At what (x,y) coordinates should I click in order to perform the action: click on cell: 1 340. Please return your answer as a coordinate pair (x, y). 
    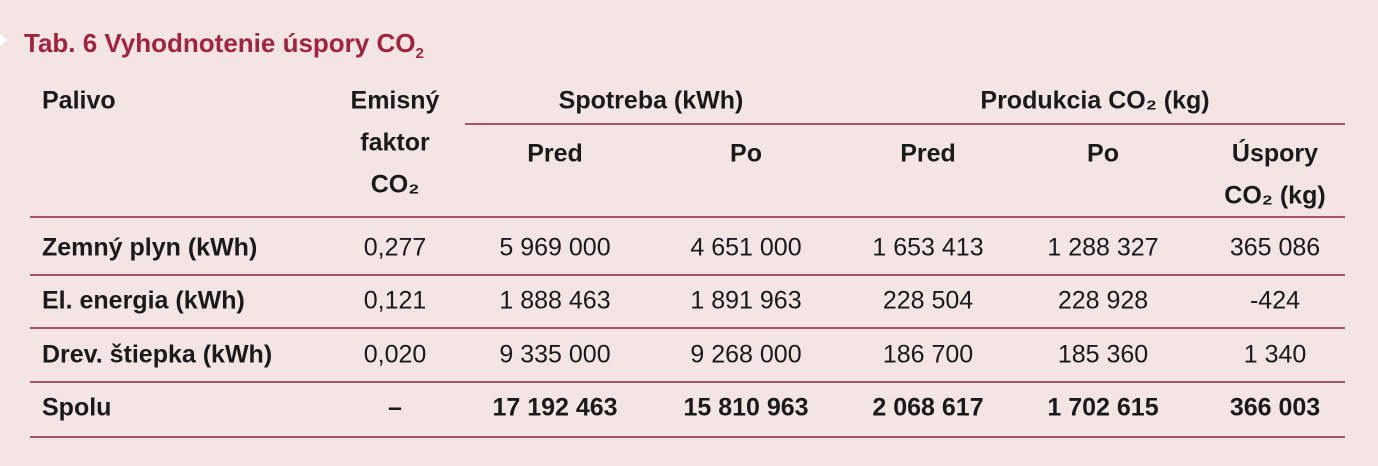
    Looking at the image, I should click on (1275, 354).